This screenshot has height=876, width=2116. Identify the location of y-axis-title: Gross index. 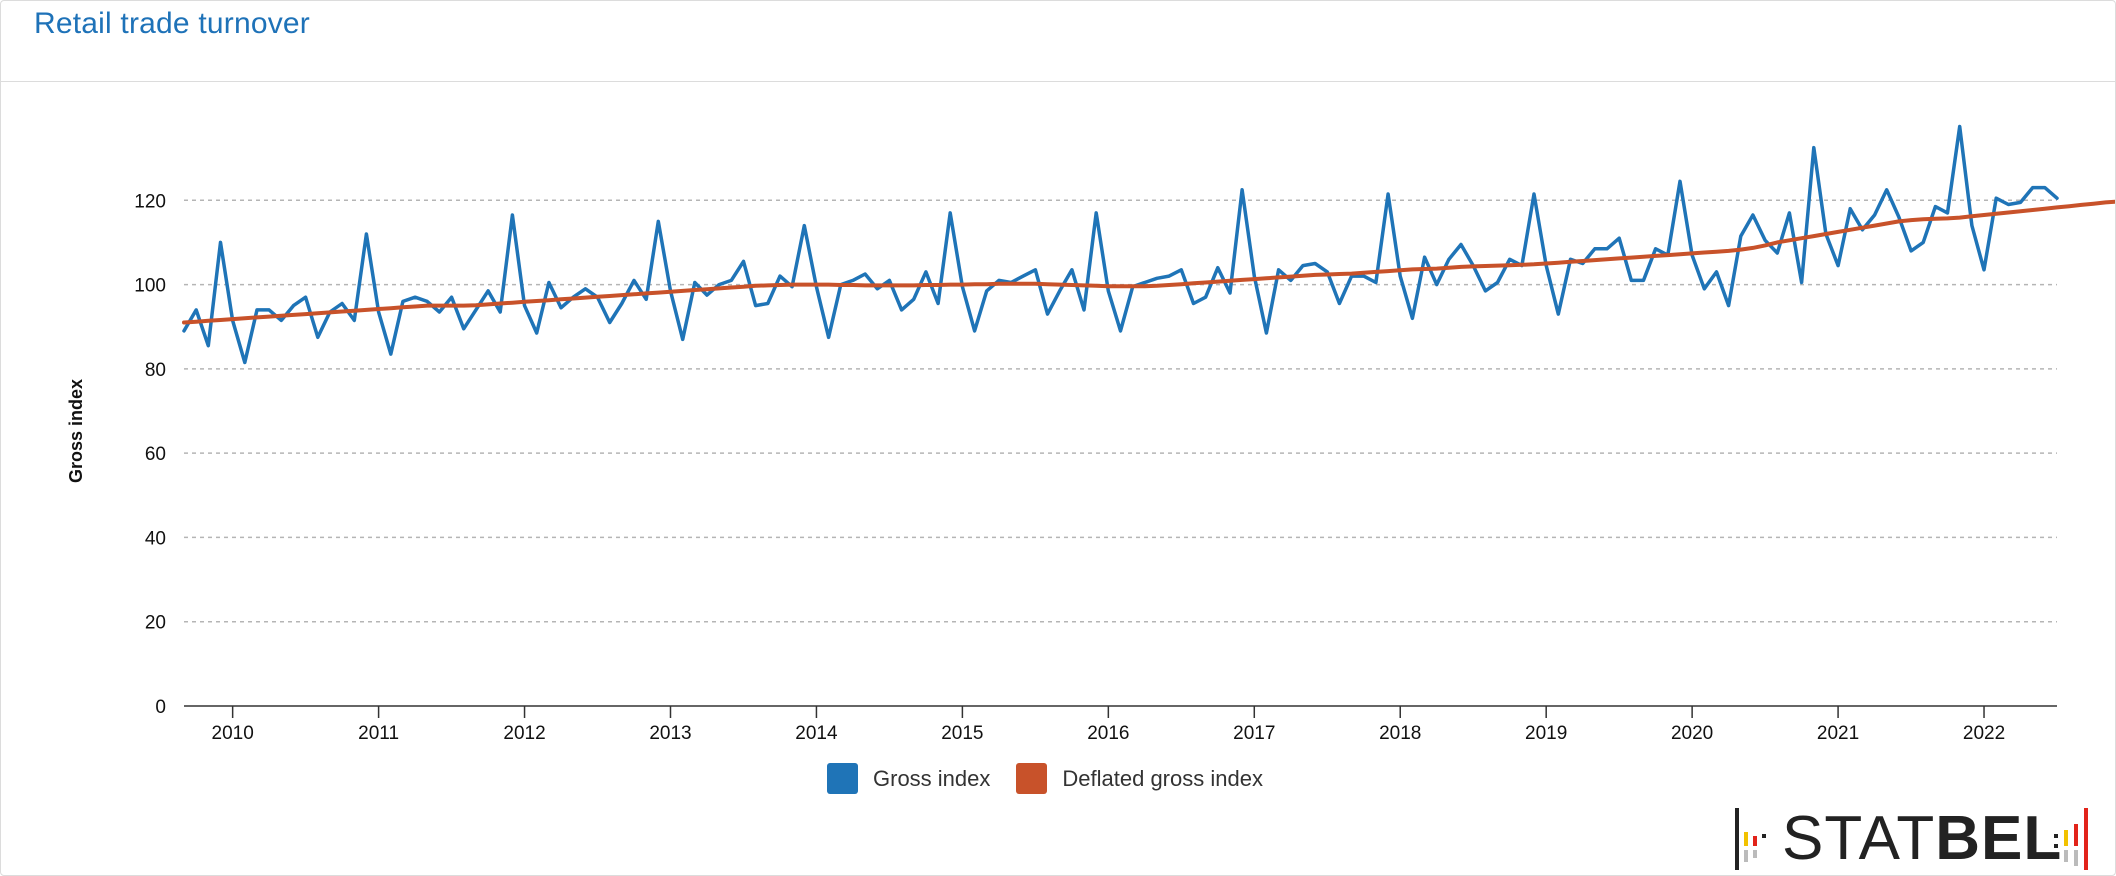
(76, 431).